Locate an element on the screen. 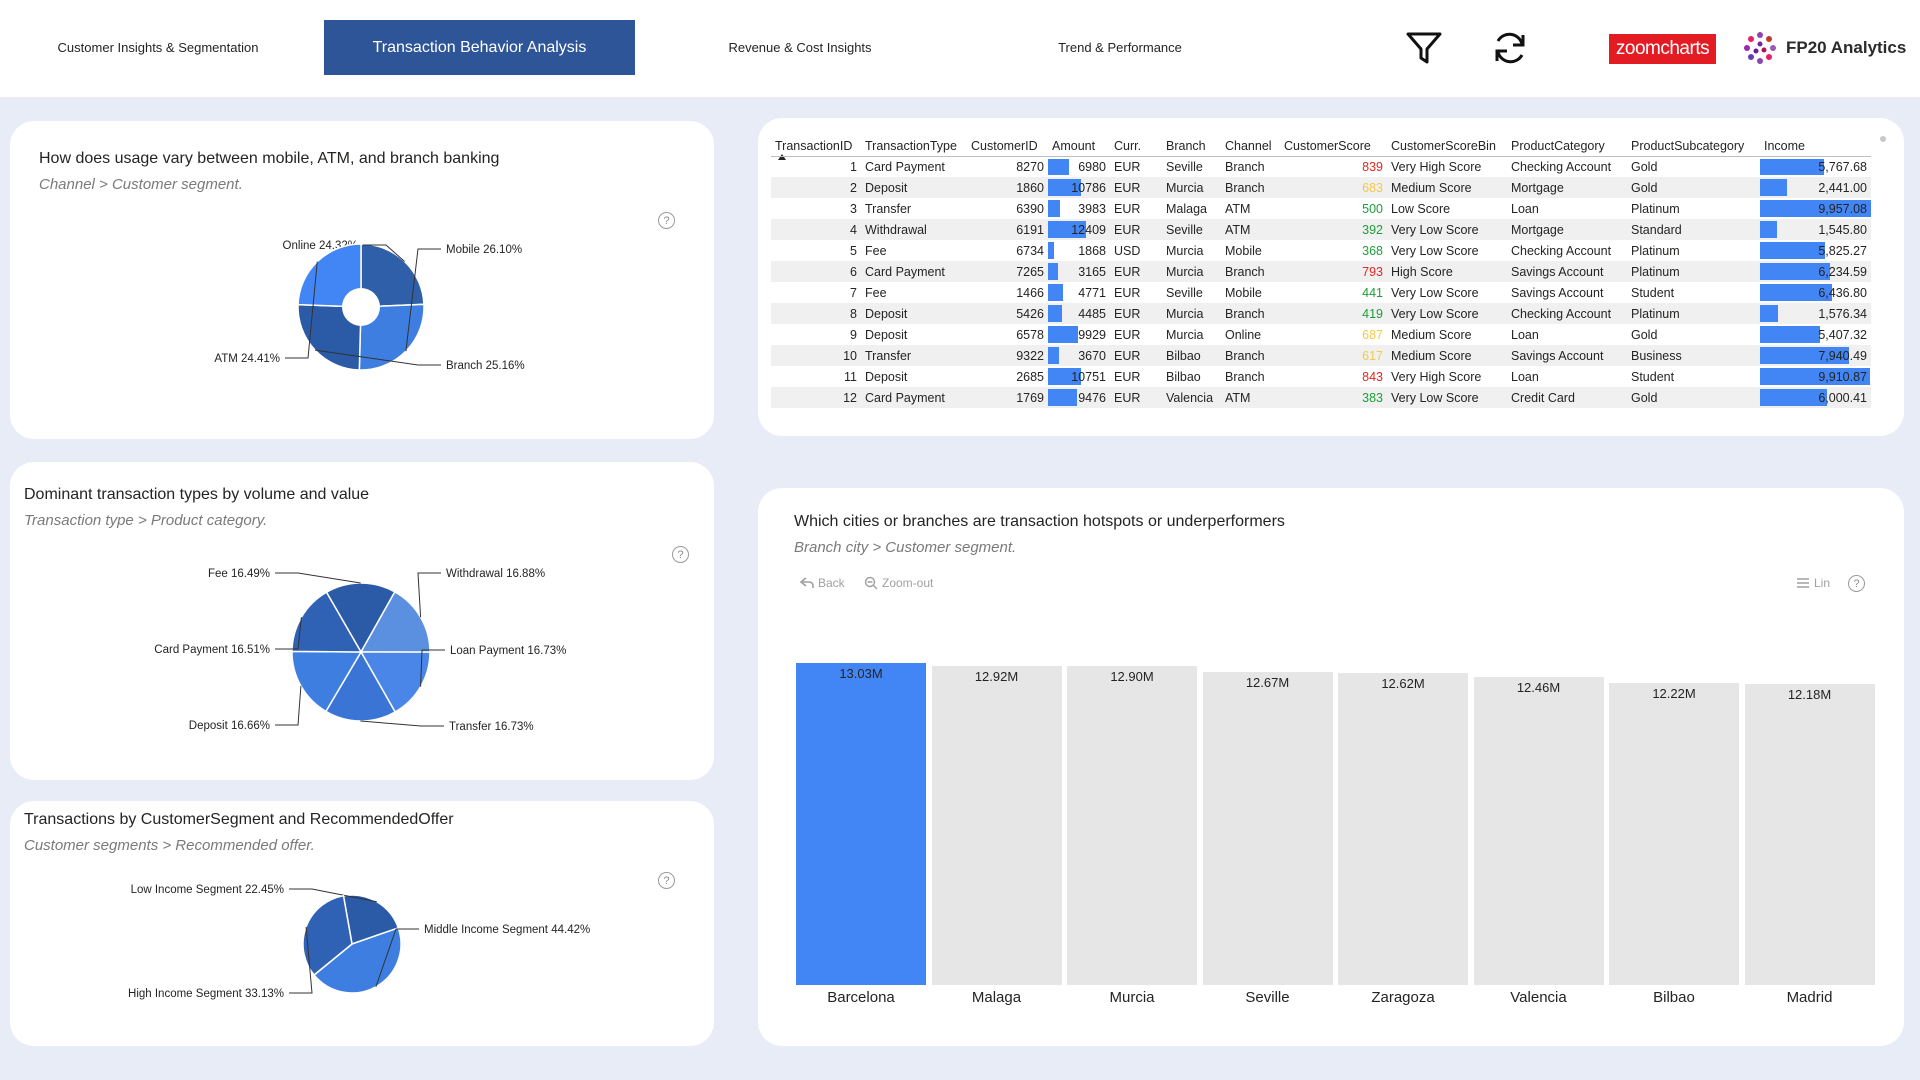  income-value: 5,825.27 is located at coordinates (1842, 250).